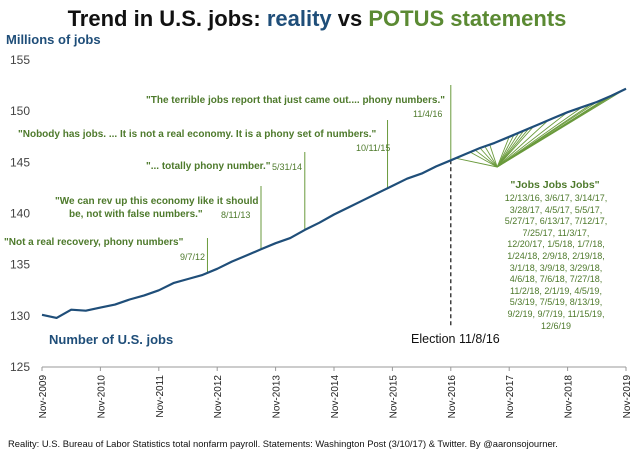  I want to click on series-label: Number of U.S. jobs, so click(111, 339).